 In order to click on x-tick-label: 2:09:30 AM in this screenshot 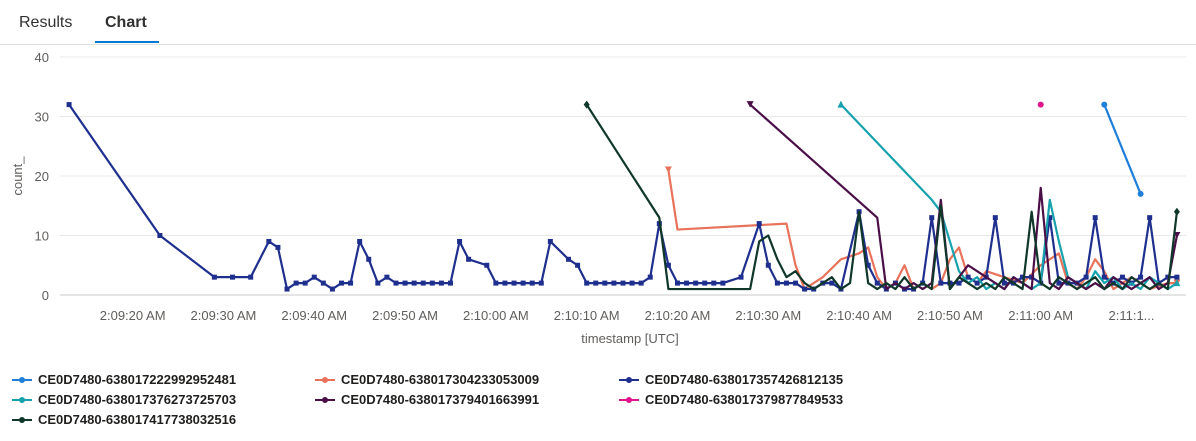, I will do `click(224, 315)`.